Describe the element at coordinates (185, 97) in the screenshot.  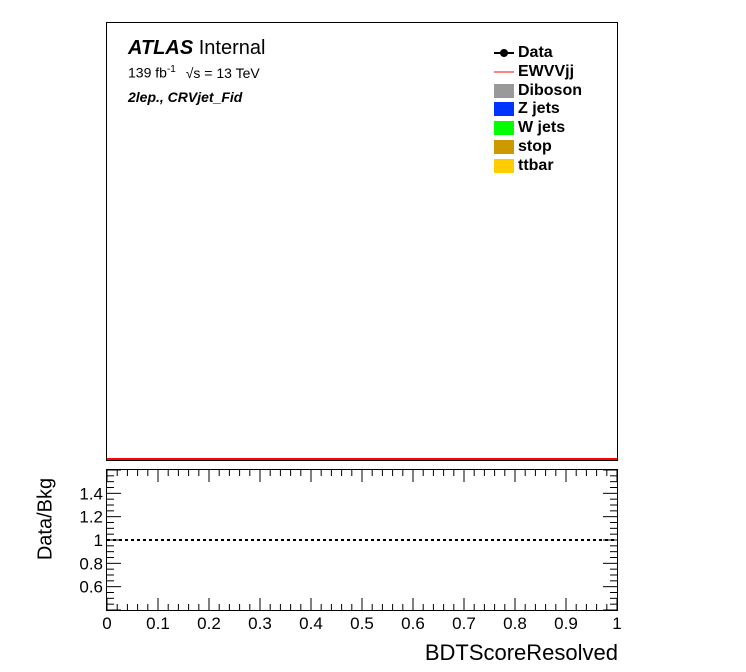
I see `region-label: 2lep., CRVjet_Fid` at that location.